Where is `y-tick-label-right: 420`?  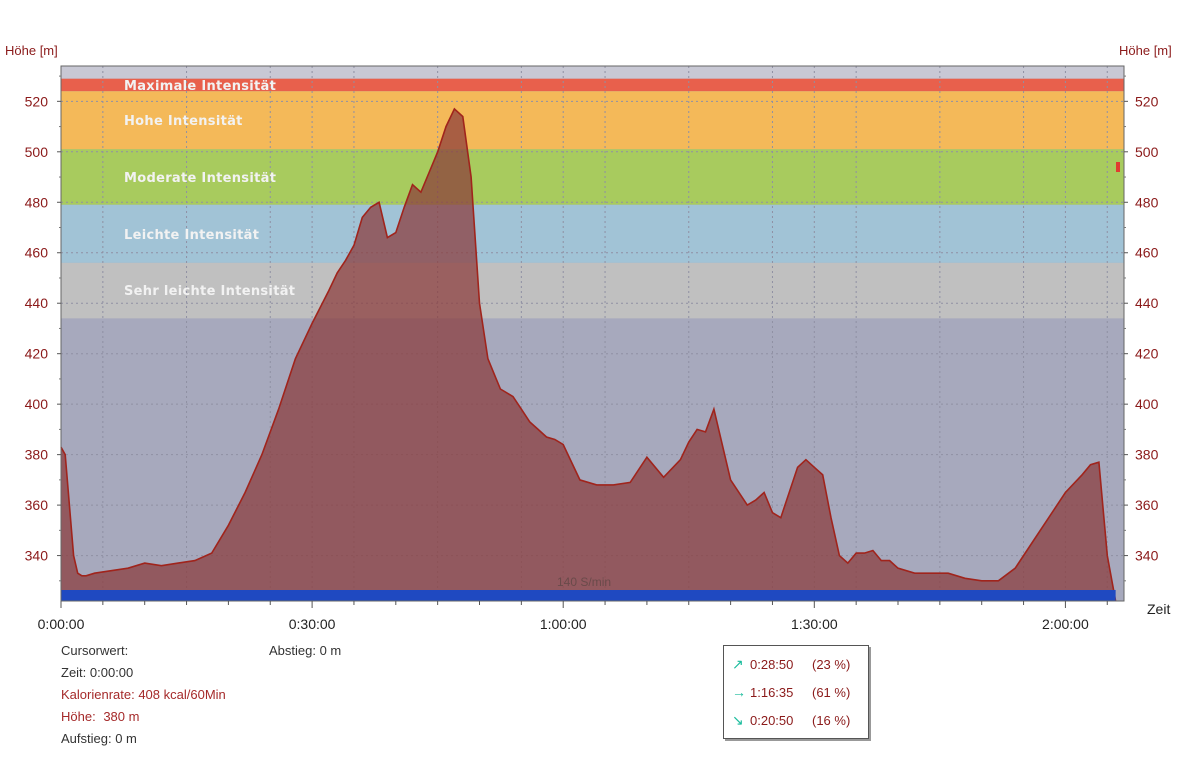
y-tick-label-right: 420 is located at coordinates (1147, 354).